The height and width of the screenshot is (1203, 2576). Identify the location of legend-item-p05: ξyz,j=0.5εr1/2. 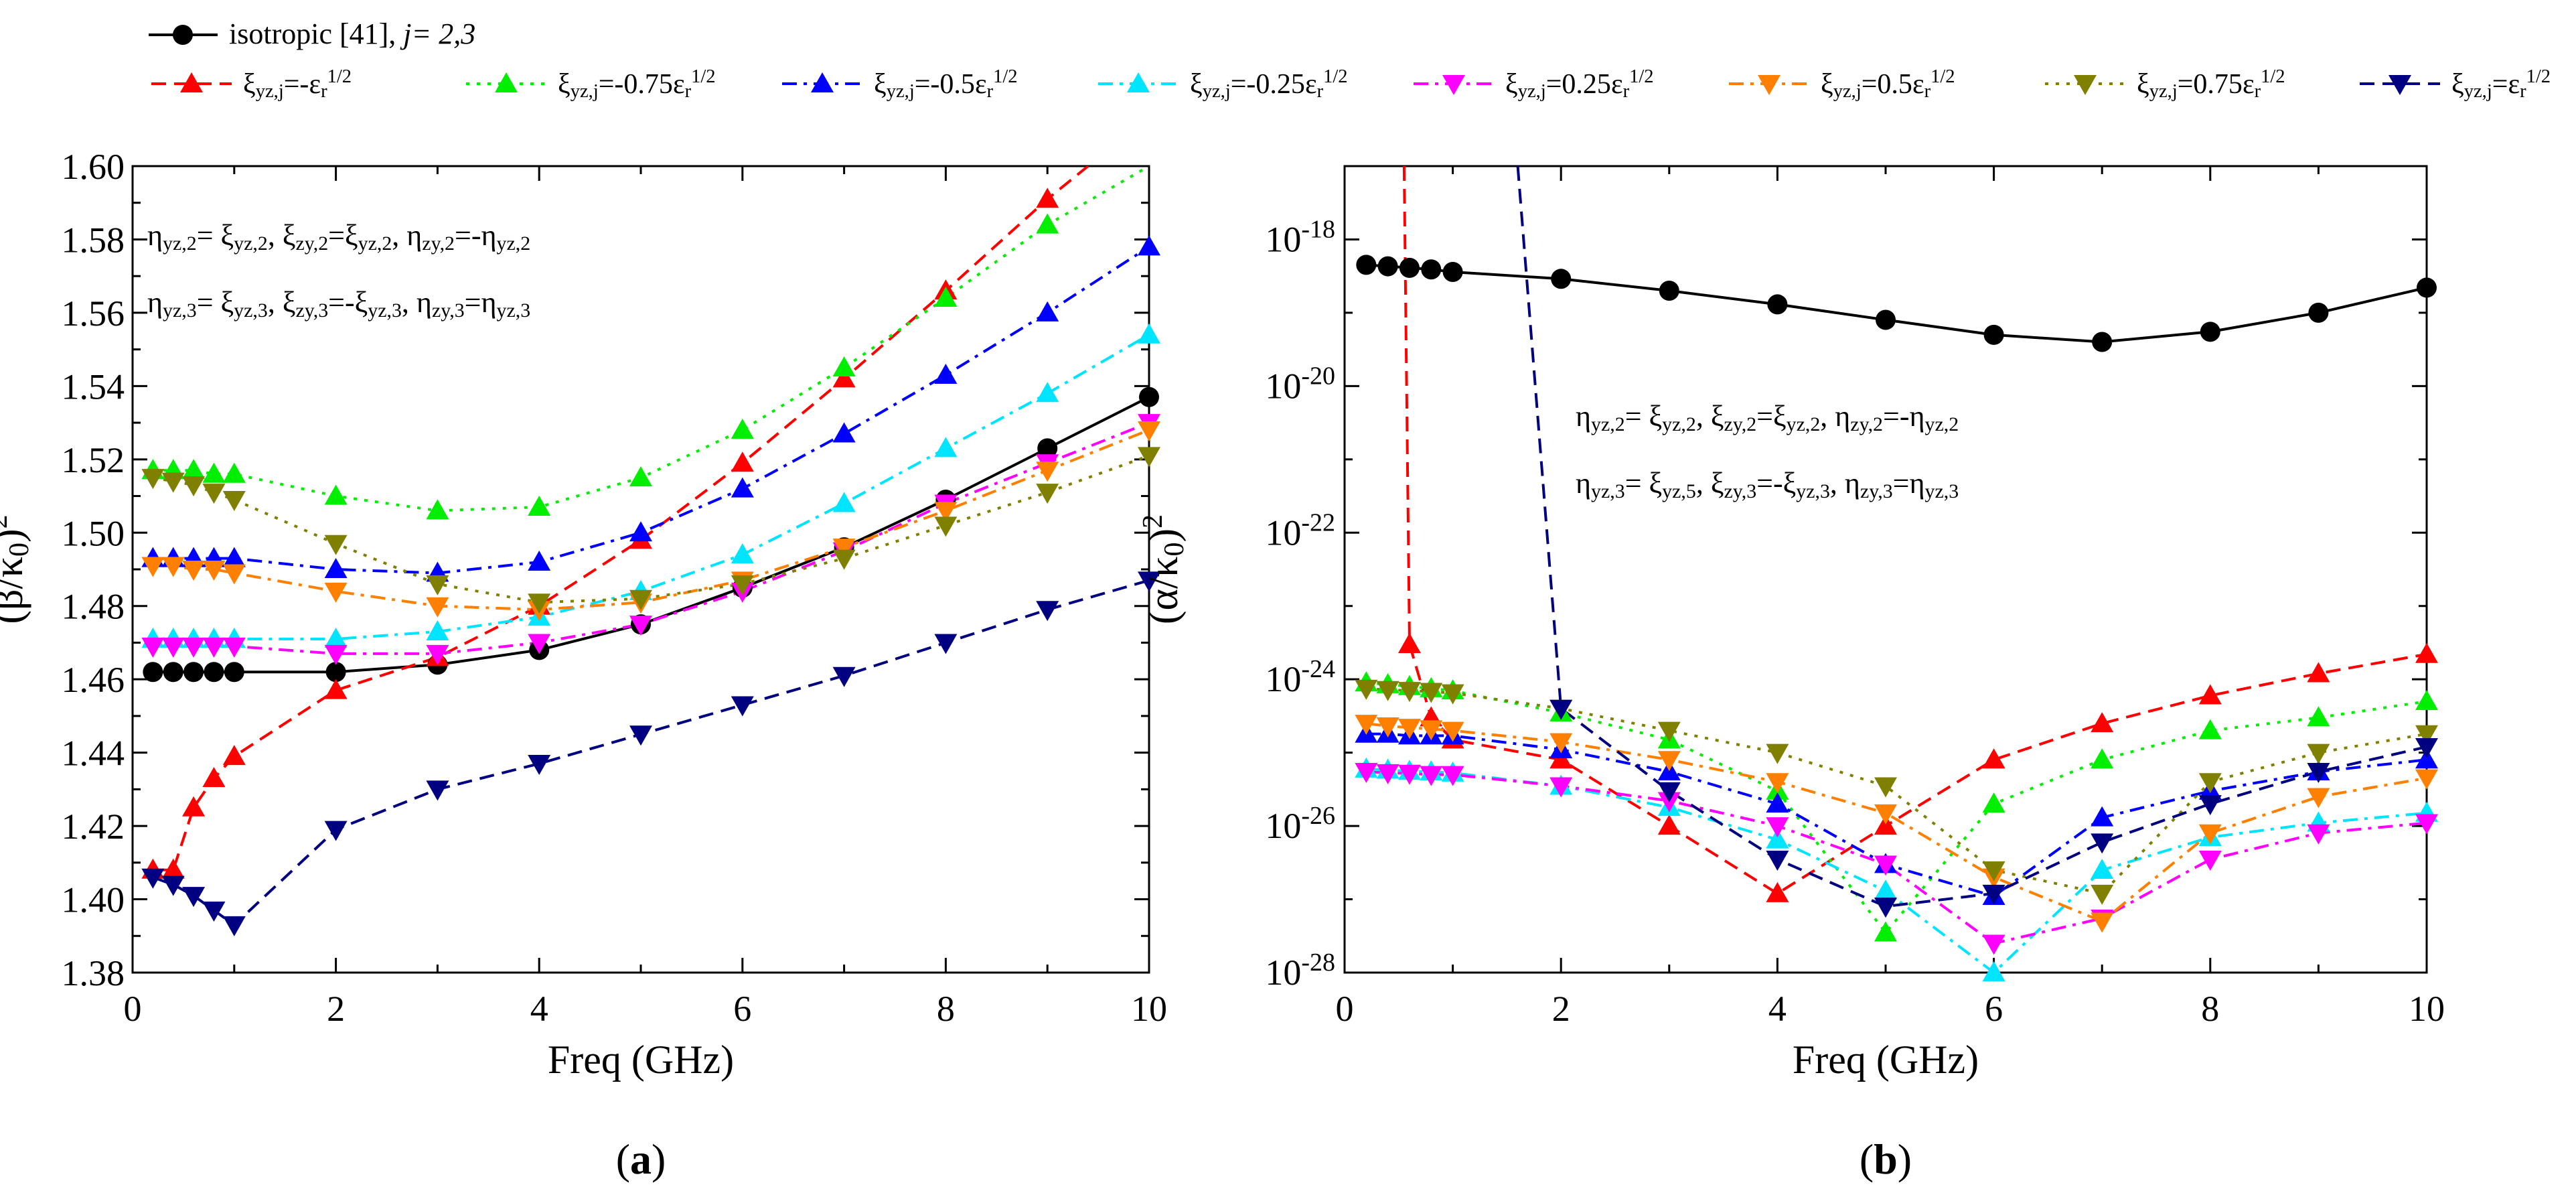
(1842, 84).